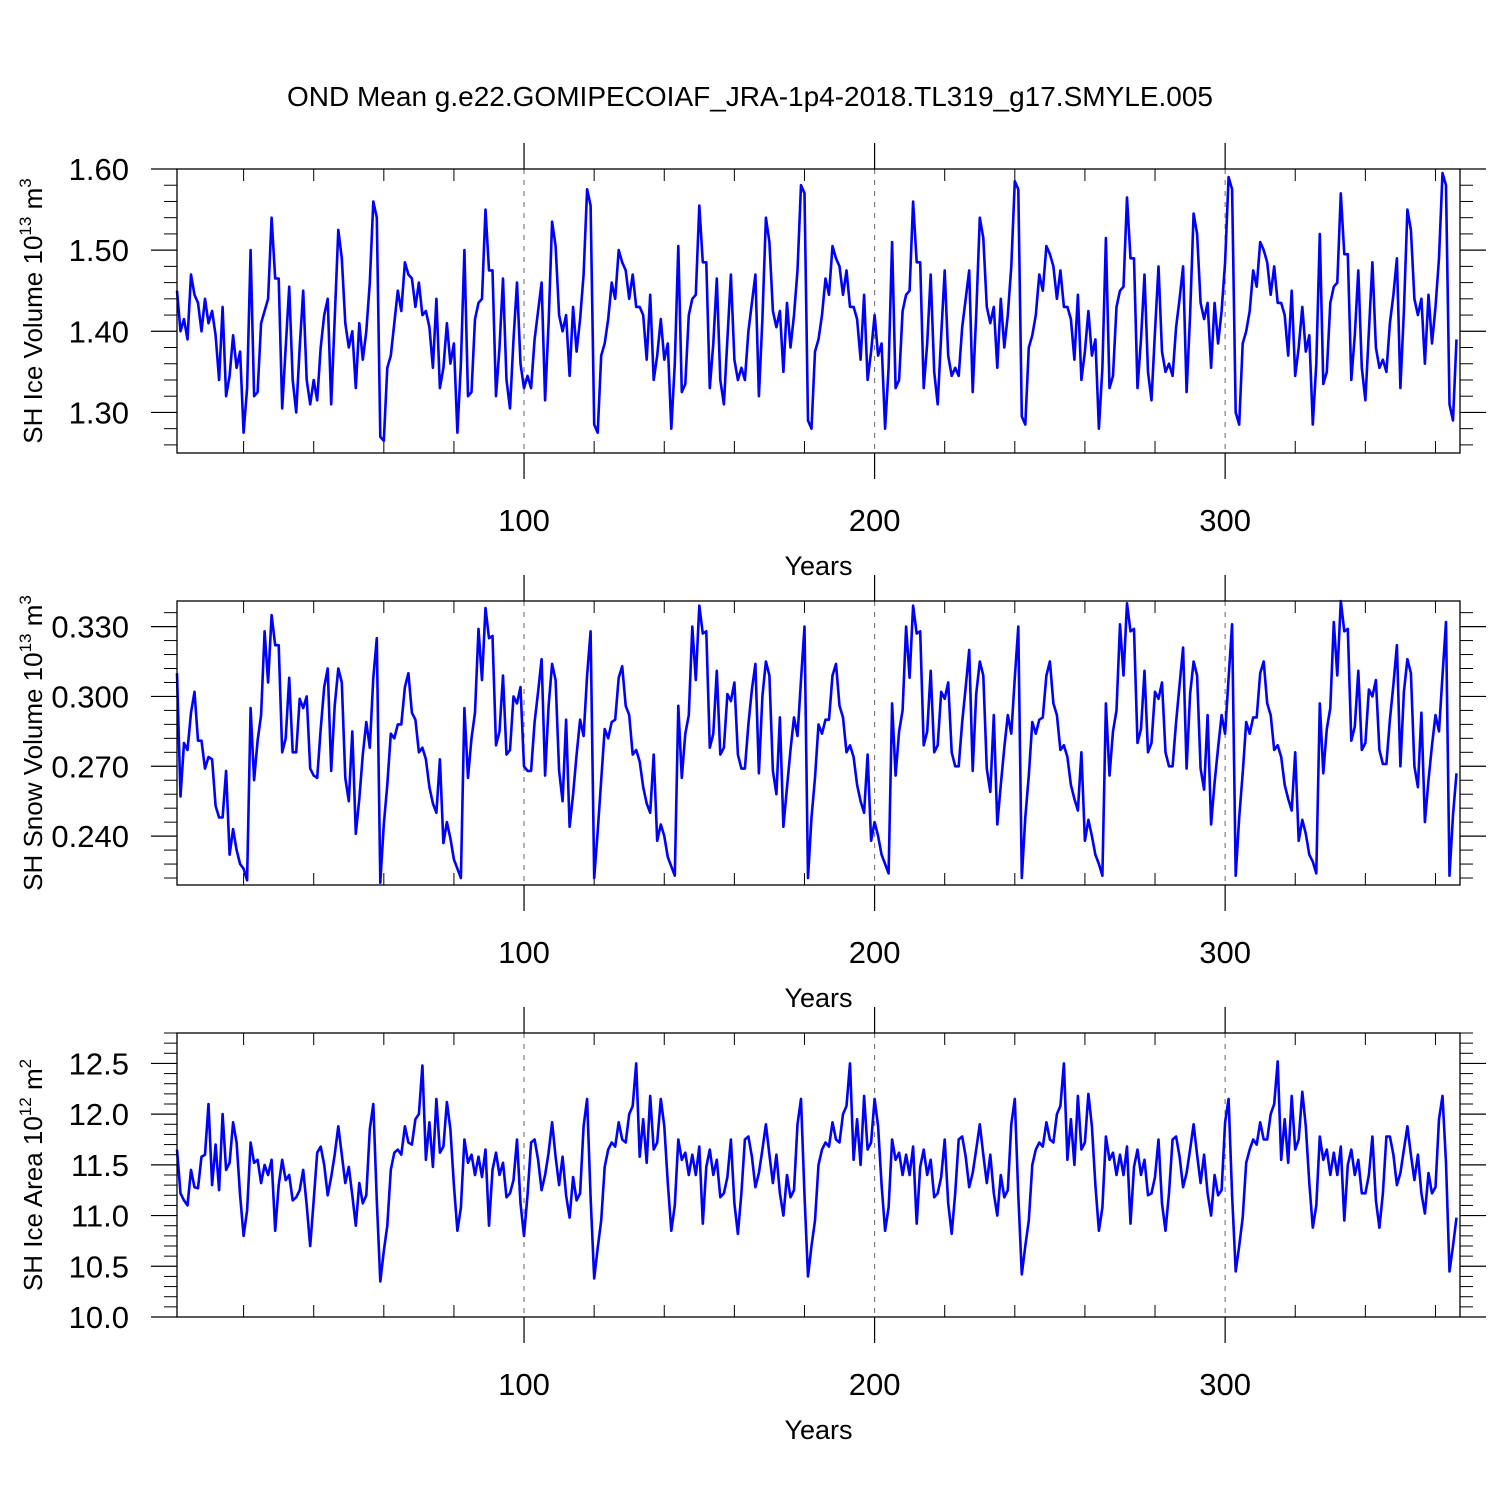 The width and height of the screenshot is (1500, 1500). I want to click on ice-volume-y-tick-label: 1.30, so click(99, 412).